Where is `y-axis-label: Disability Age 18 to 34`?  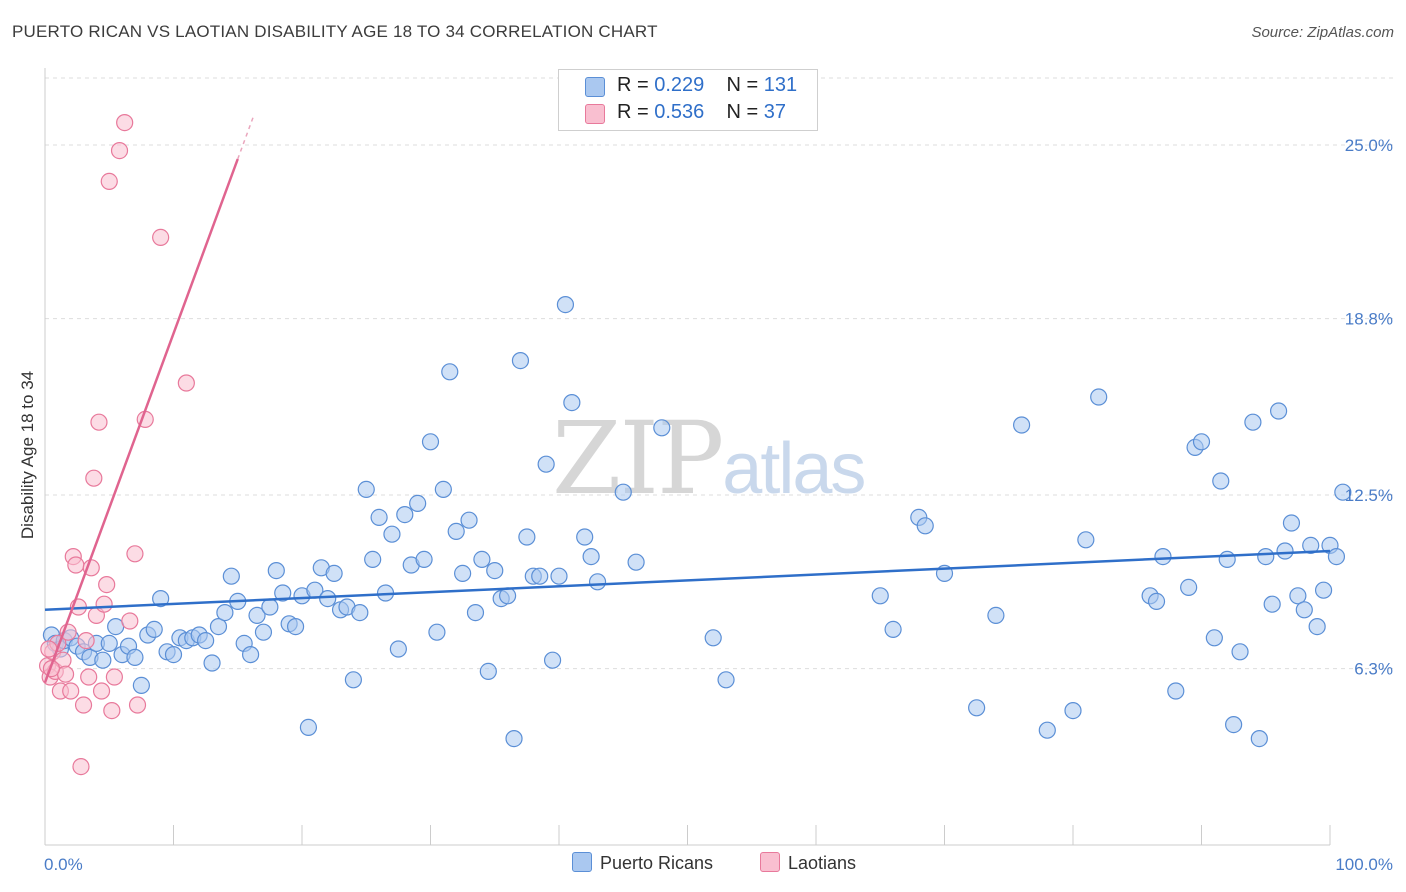 y-axis-label: Disability Age 18 to 34 is located at coordinates (27, 455).